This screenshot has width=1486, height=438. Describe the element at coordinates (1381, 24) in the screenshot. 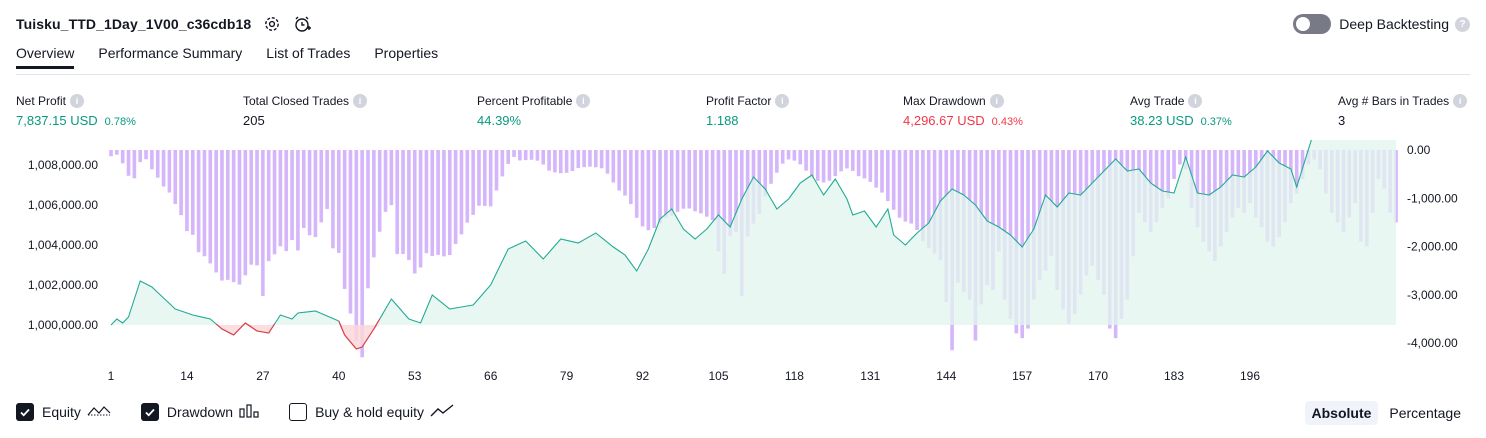

I see `deep-backtesting-control: Deep Backtesting ?` at that location.